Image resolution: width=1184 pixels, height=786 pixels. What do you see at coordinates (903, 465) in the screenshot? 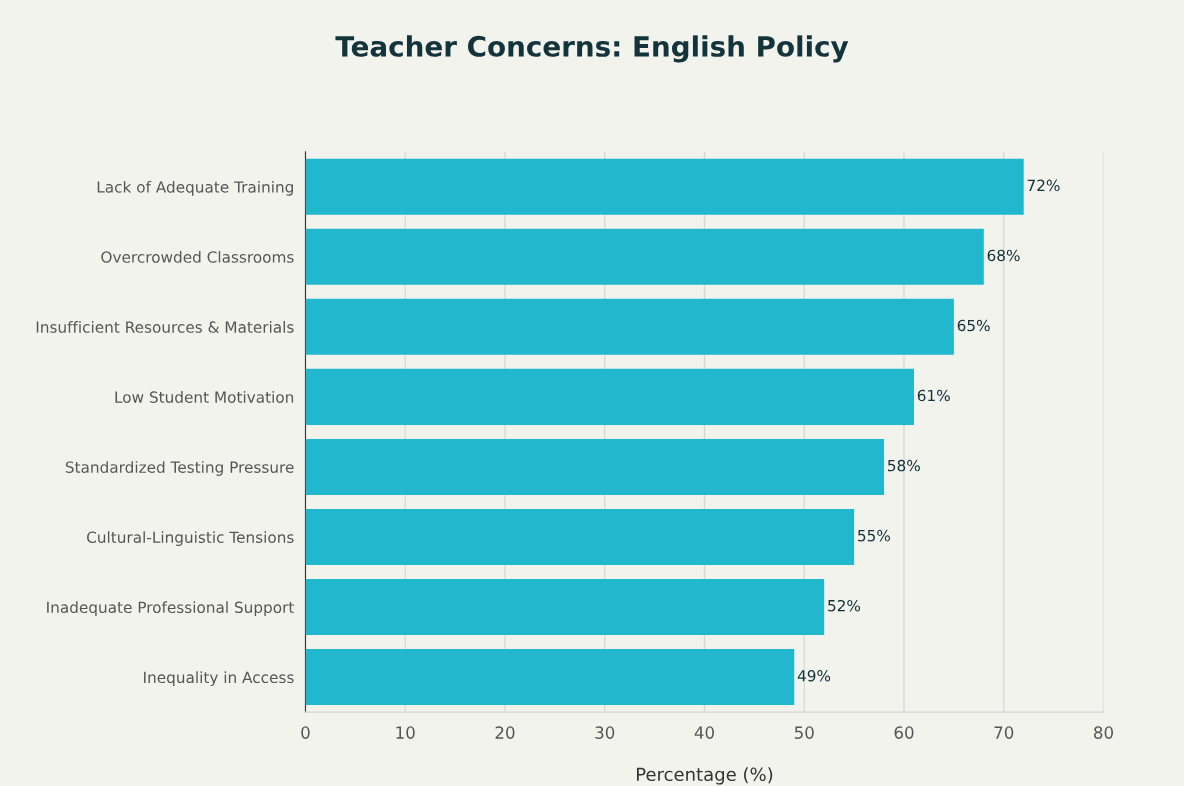
I see `data-label: 58%` at bounding box center [903, 465].